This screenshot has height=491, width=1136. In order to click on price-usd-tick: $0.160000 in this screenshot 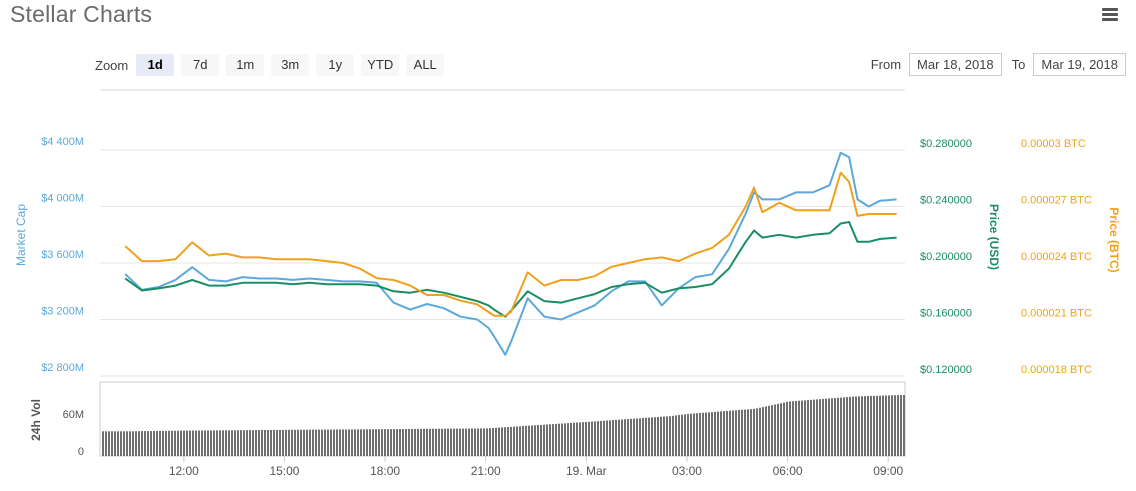, I will do `click(946, 314)`.